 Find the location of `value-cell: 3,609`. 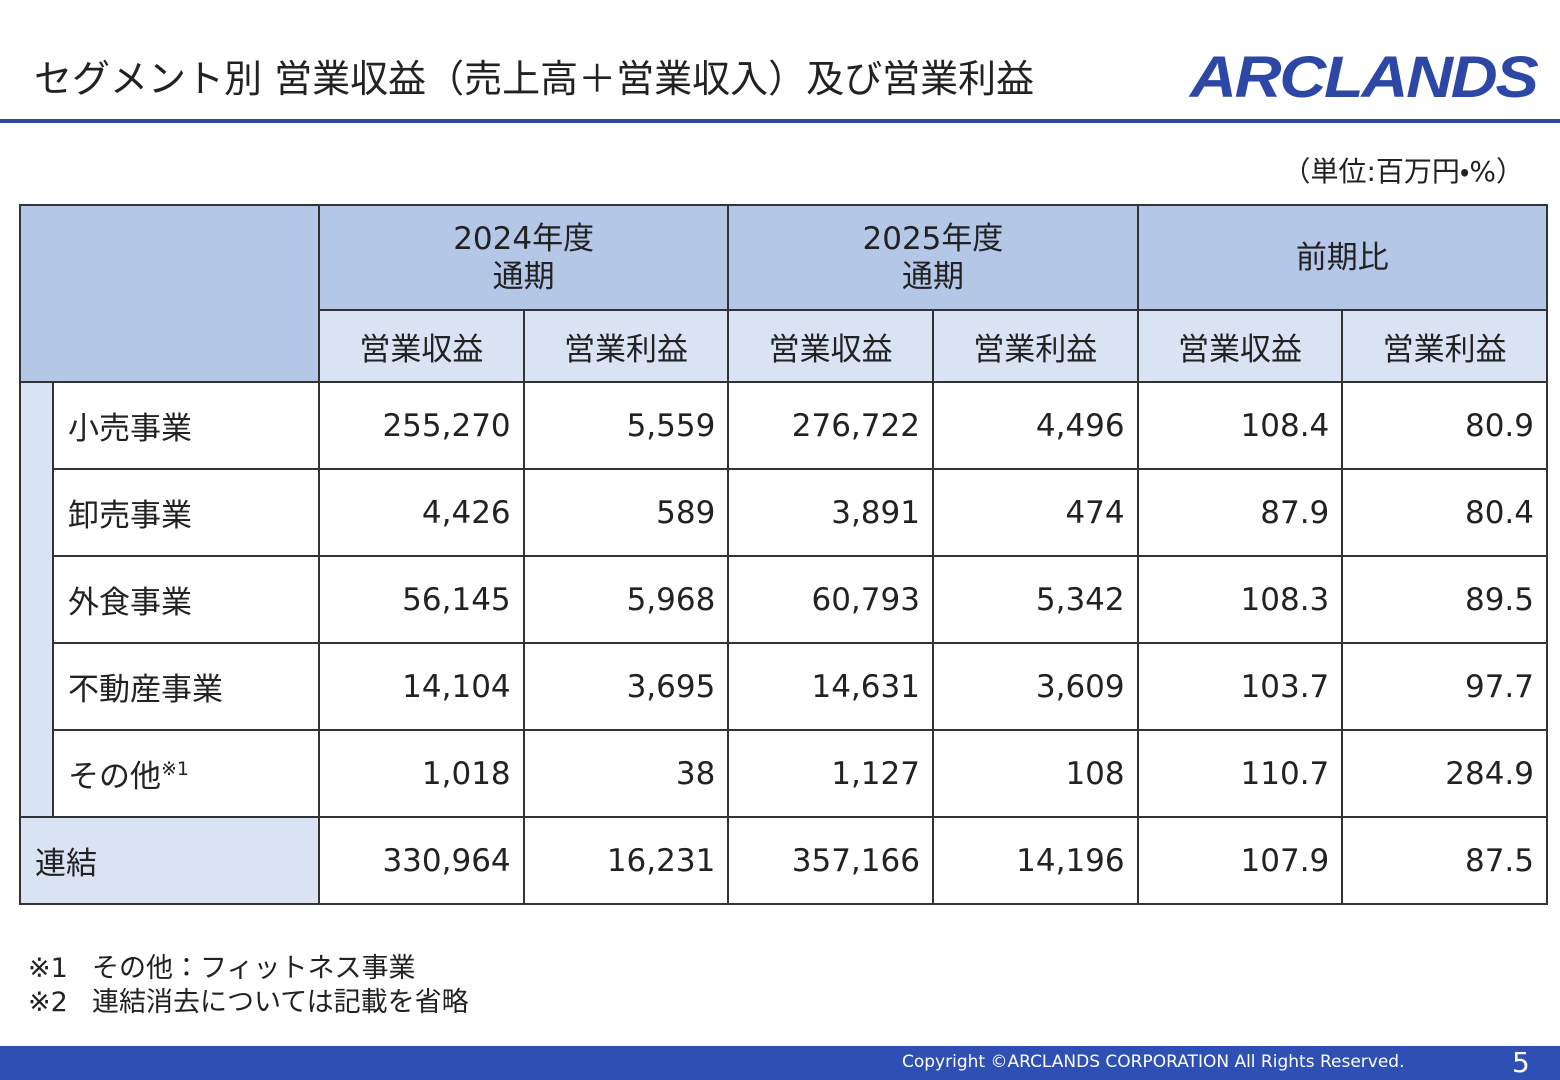

value-cell: 3,609 is located at coordinates (1035, 686).